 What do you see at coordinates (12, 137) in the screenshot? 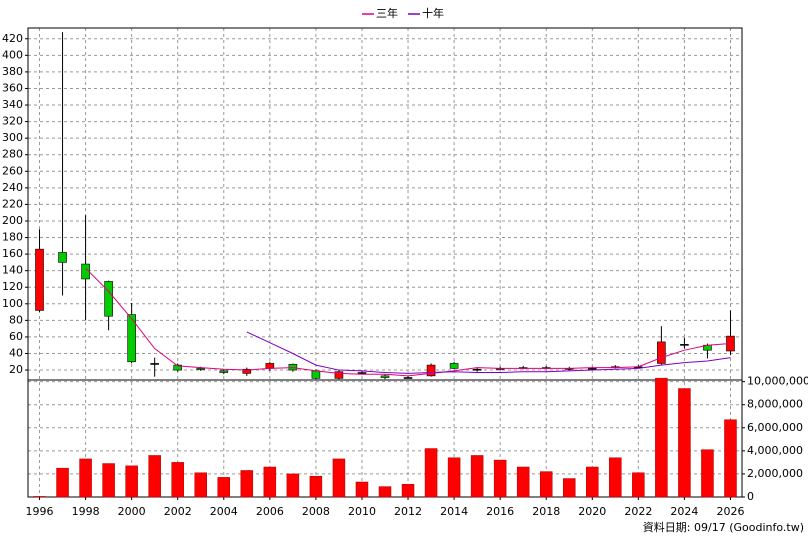
I see `y-tick-label: 300` at bounding box center [12, 137].